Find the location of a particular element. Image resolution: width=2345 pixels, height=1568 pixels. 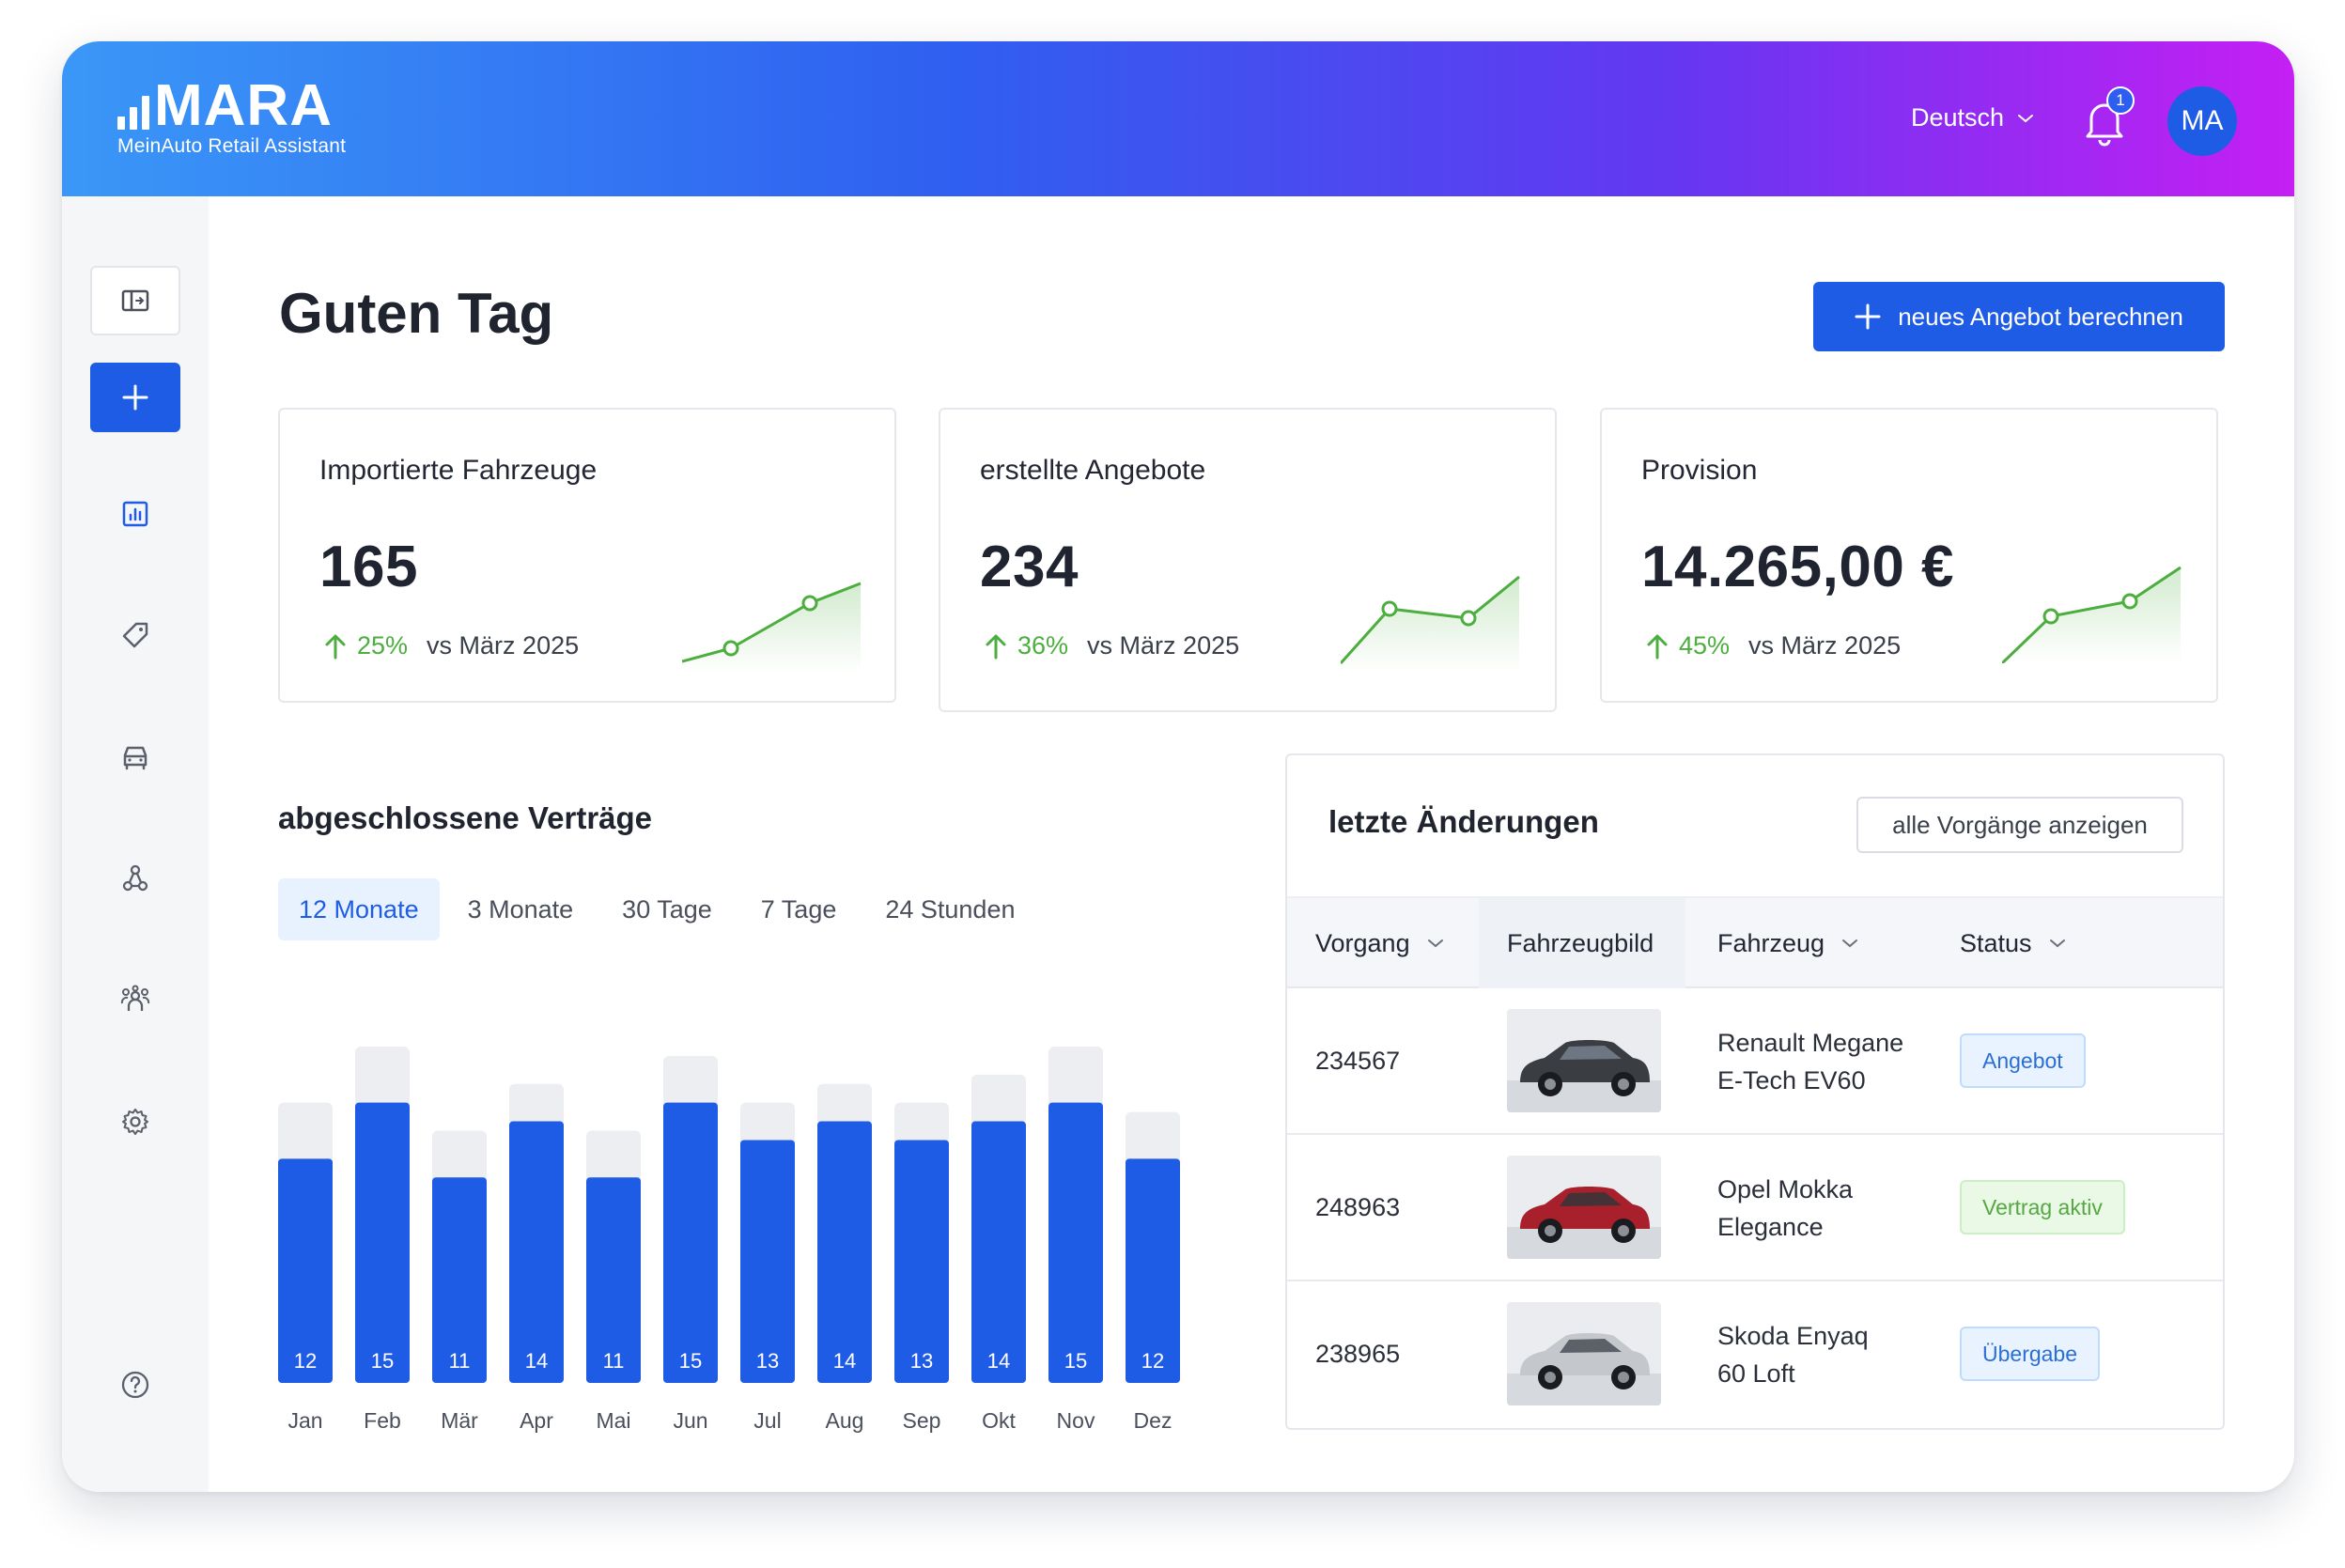

kpi-trend: 36% vs März 2025 is located at coordinates (1111, 645).